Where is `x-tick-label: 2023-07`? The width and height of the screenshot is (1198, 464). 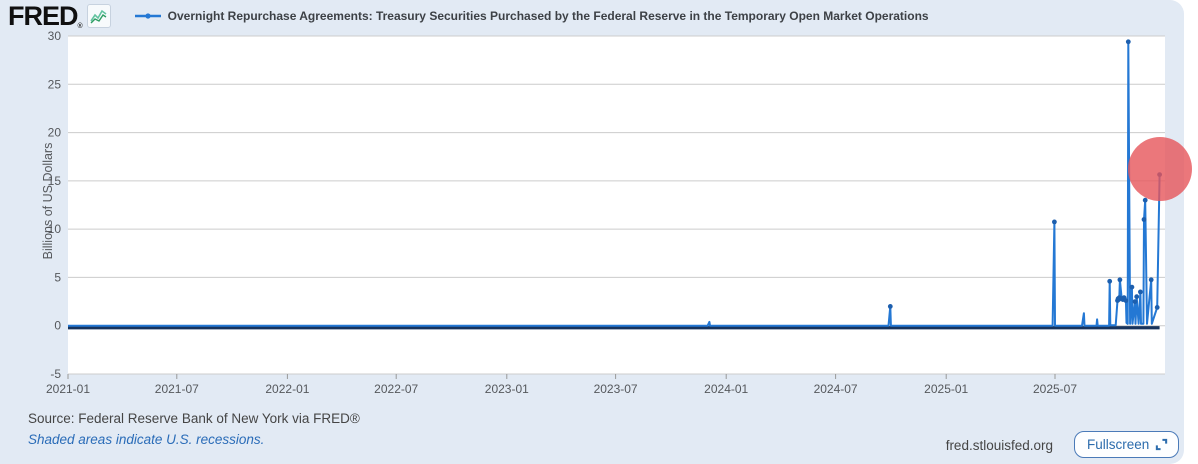 x-tick-label: 2023-07 is located at coordinates (616, 389).